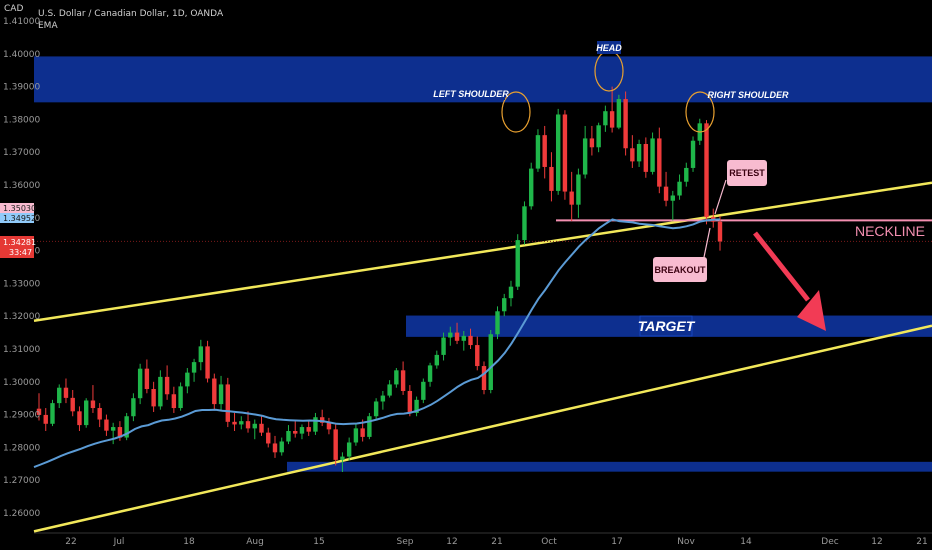  What do you see at coordinates (21, 514) in the screenshot?
I see `price-tick-label: 1.26000` at bounding box center [21, 514].